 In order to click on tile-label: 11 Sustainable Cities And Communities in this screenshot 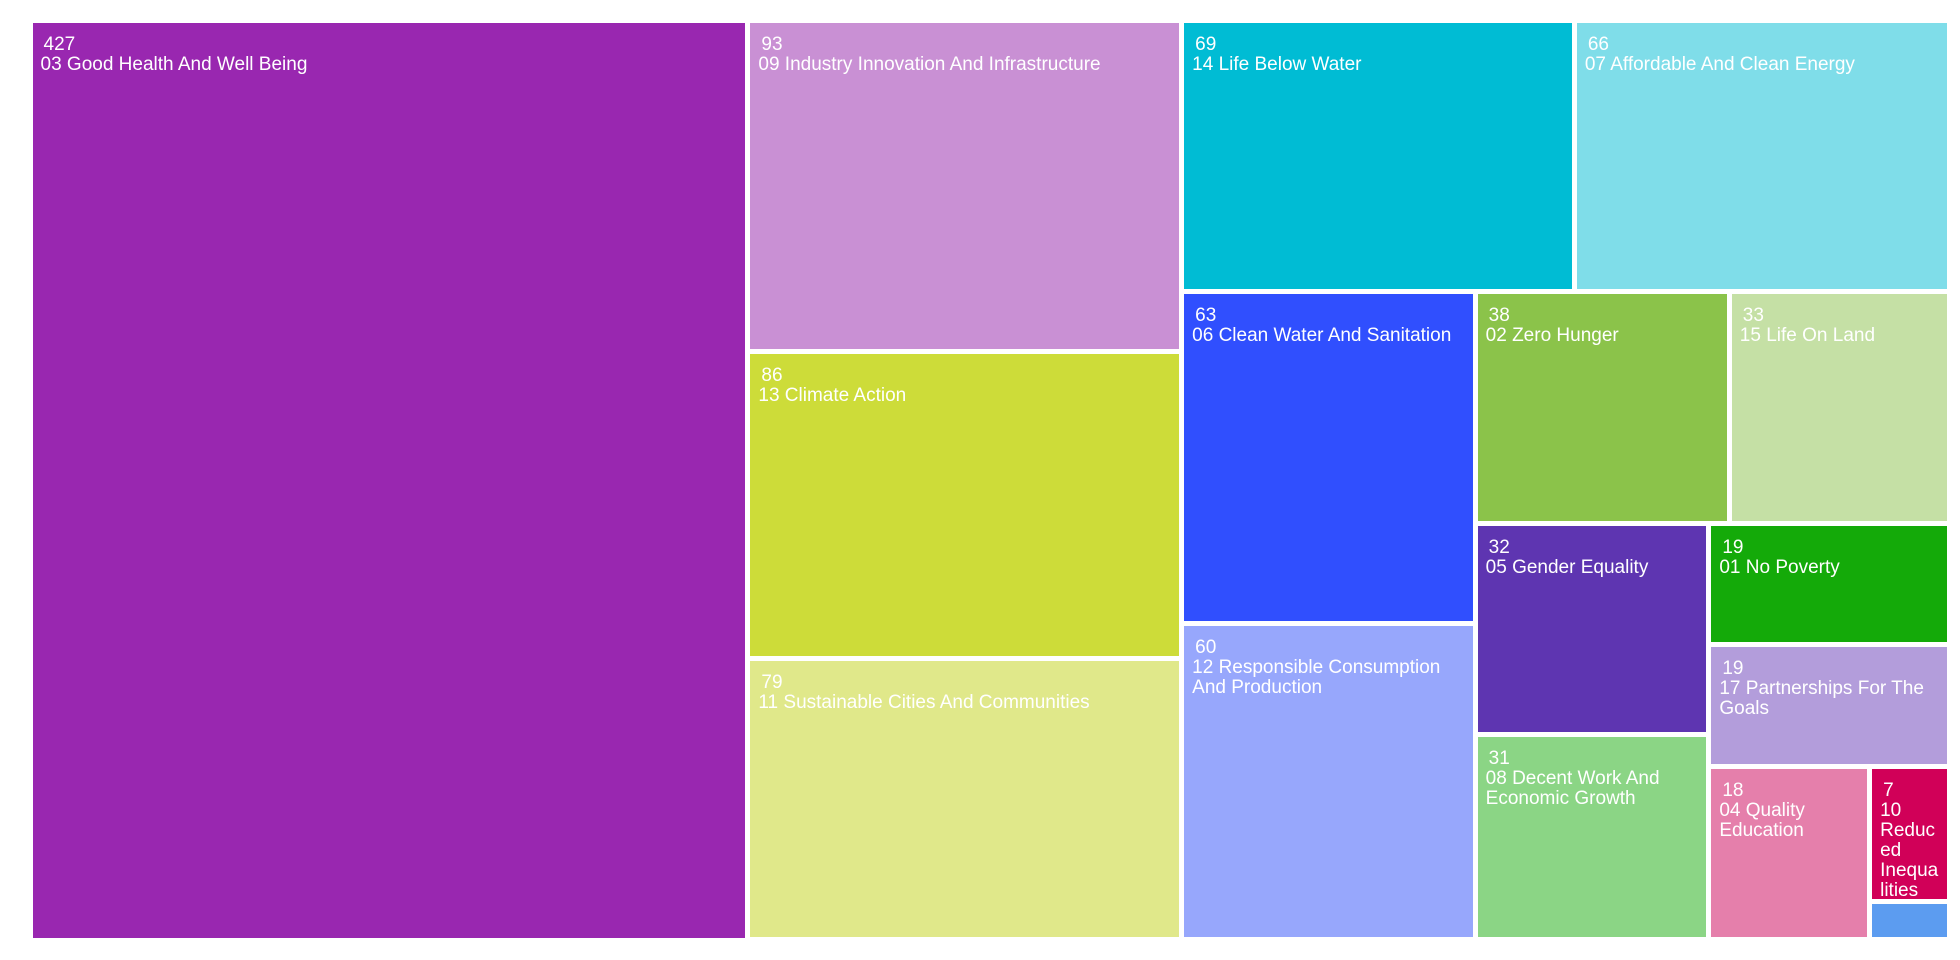, I will do `click(924, 702)`.